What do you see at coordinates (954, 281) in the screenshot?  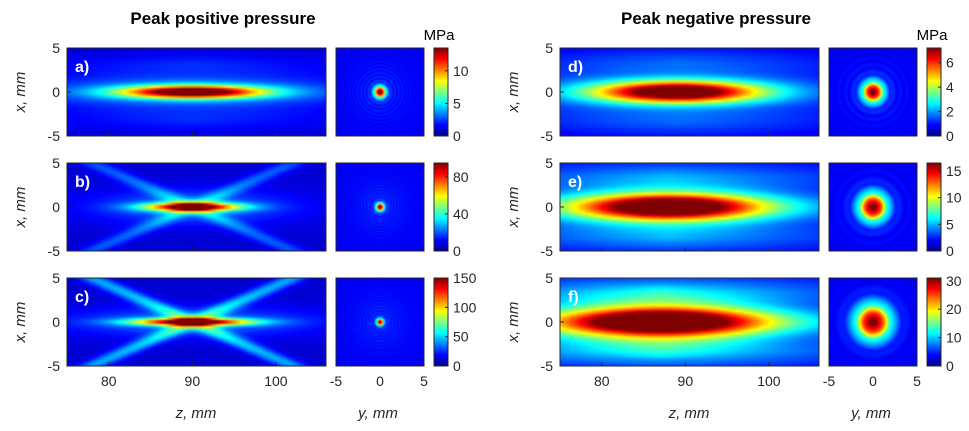 I see `colorbar-tick-label: 30` at bounding box center [954, 281].